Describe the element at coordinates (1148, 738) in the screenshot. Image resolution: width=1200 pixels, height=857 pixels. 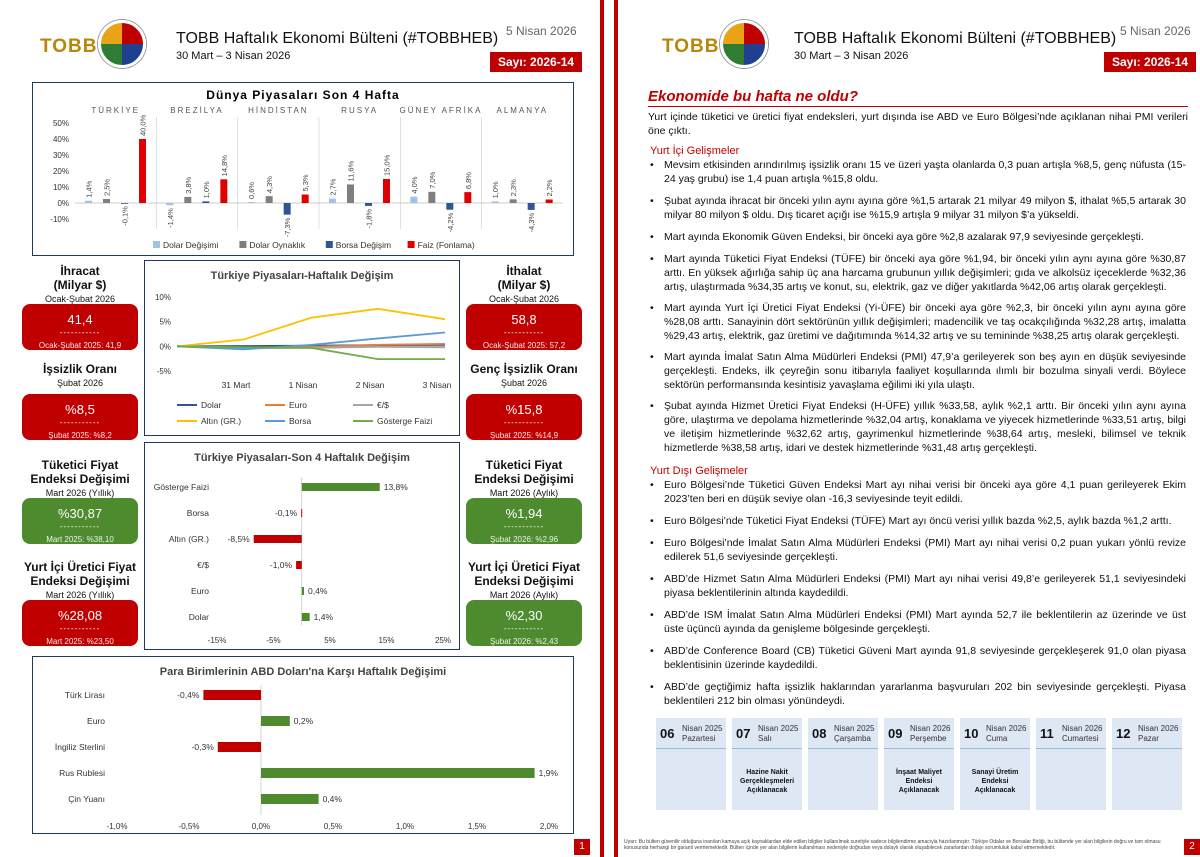
I see `calendar-weekday: Pazar` at that location.